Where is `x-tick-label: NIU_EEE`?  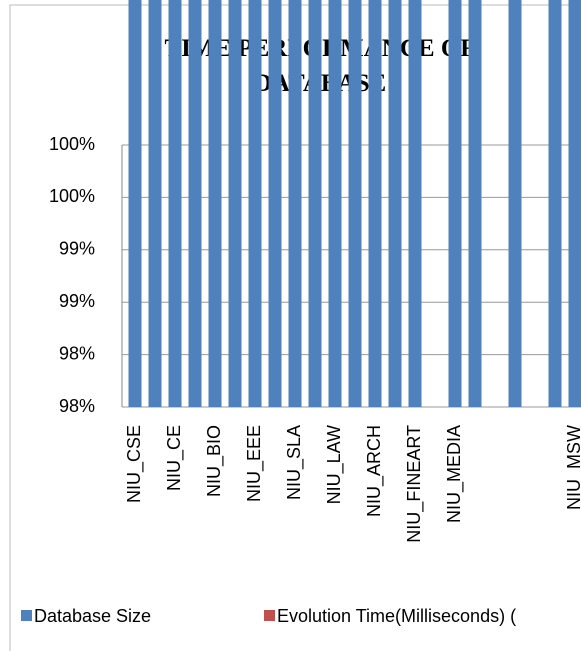 x-tick-label: NIU_EEE is located at coordinates (254, 463).